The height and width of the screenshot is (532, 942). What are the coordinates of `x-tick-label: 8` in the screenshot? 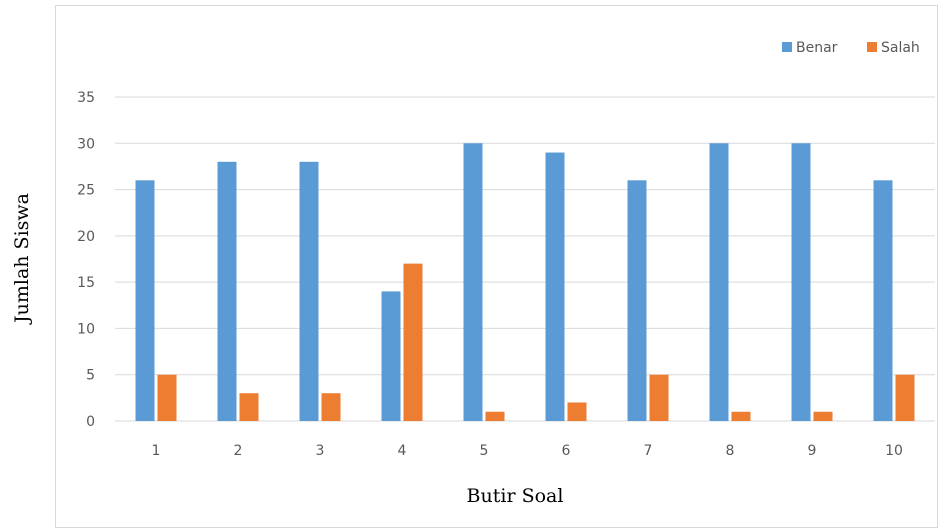 It's located at (730, 451).